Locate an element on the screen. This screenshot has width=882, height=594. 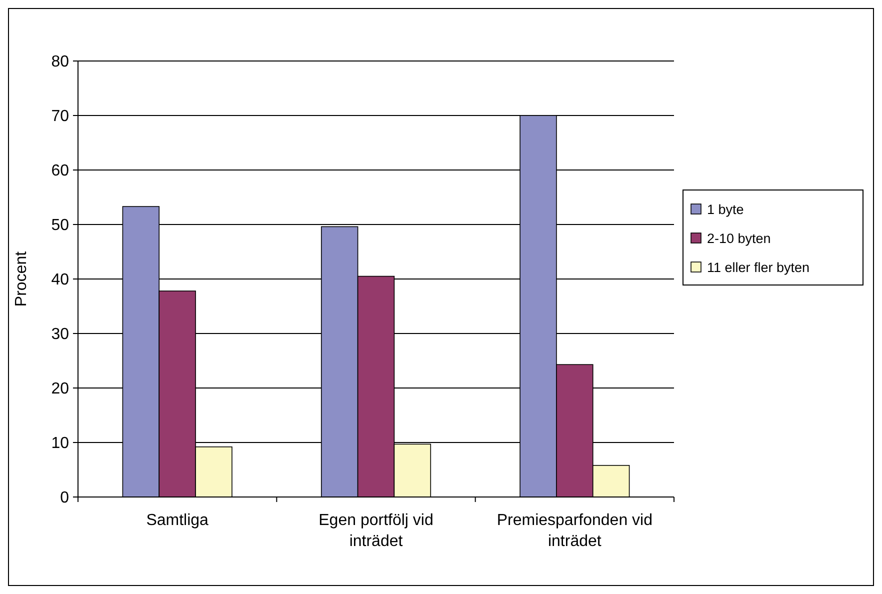
legend-label: 2-10 byten is located at coordinates (739, 238).